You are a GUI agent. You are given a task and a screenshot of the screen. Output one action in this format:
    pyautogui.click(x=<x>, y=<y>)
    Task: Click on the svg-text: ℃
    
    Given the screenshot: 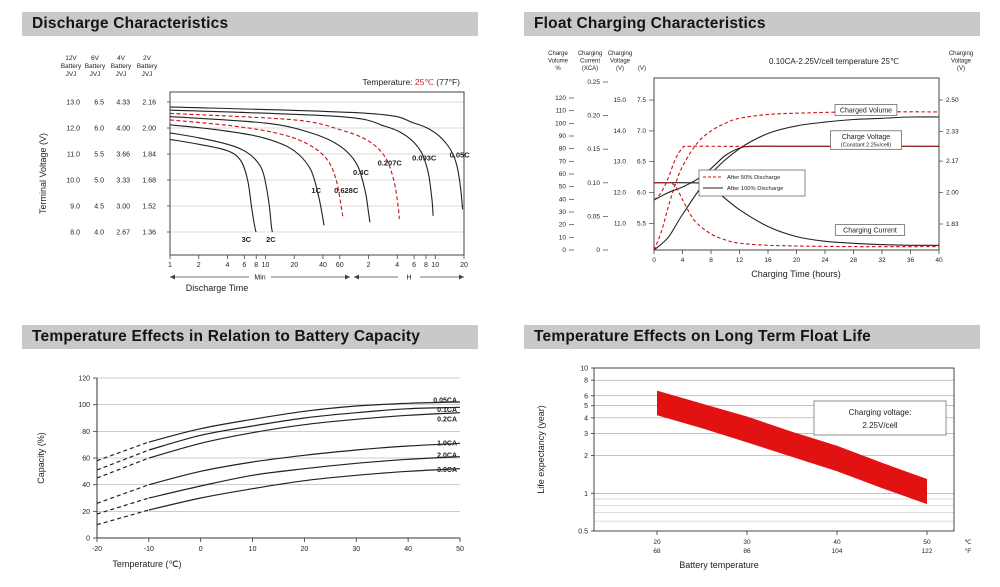 What is the action you would take?
    pyautogui.click(x=968, y=542)
    